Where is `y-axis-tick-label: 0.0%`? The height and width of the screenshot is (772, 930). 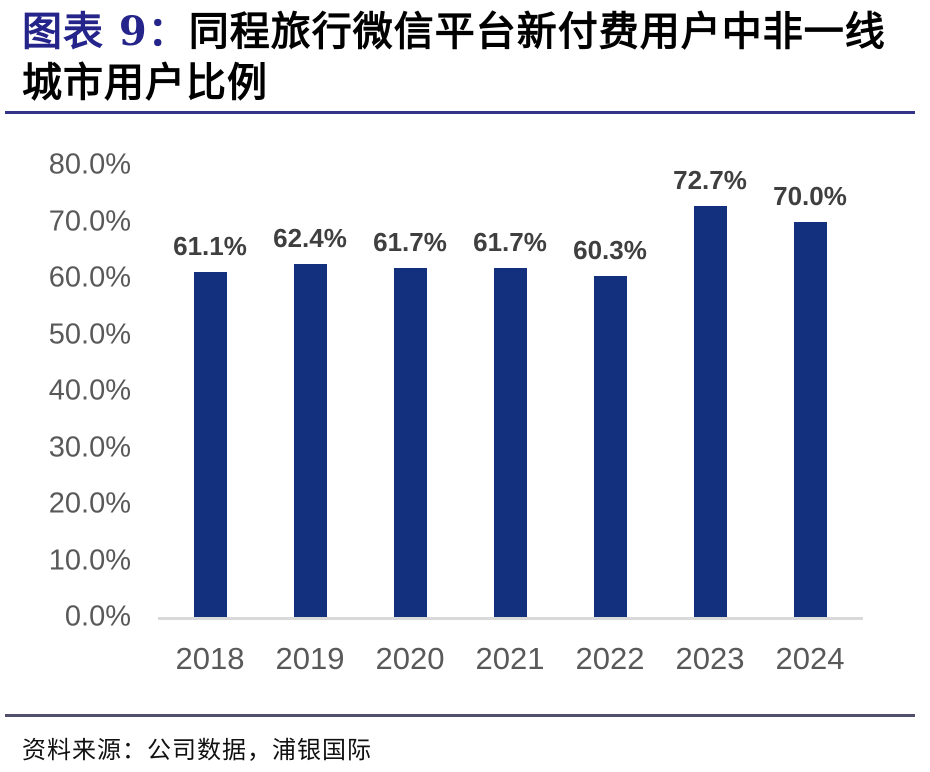
y-axis-tick-label: 0.0% is located at coordinates (97, 616).